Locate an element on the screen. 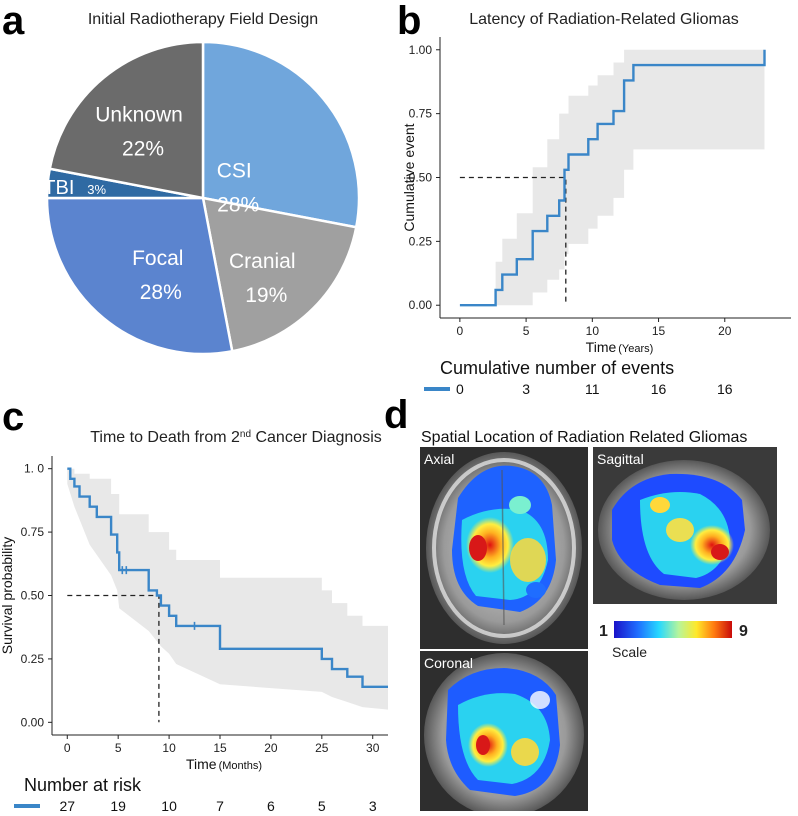  scale-caption: Scale is located at coordinates (629, 652).